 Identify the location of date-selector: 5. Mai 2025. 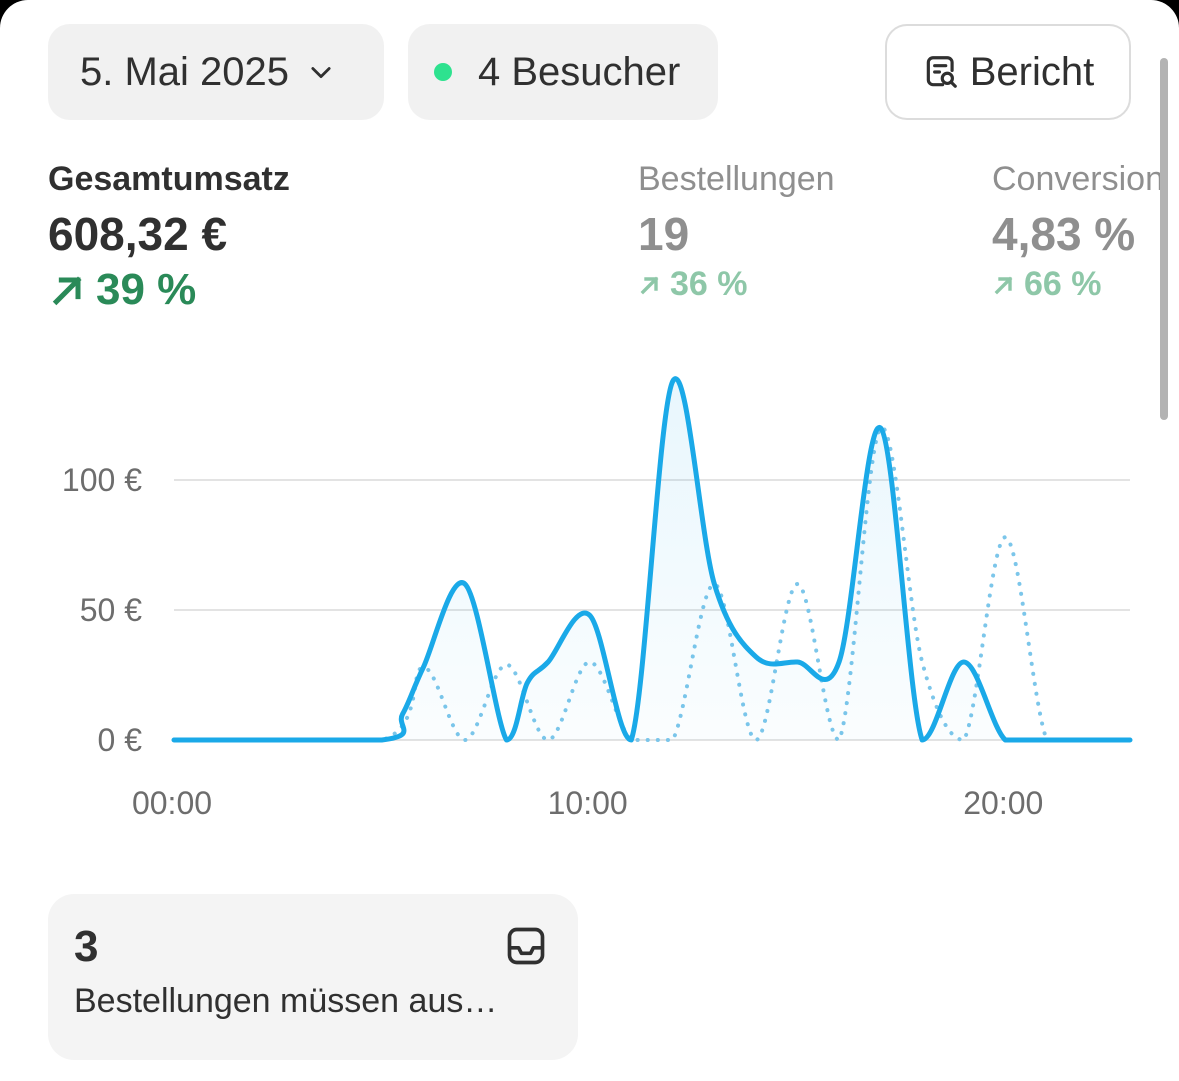
(216, 72).